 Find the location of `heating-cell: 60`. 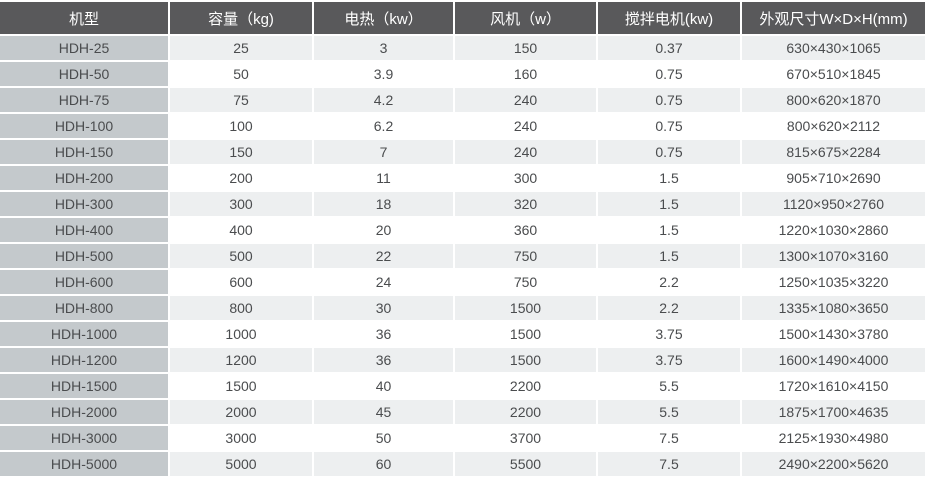

heating-cell: 60 is located at coordinates (383, 464).